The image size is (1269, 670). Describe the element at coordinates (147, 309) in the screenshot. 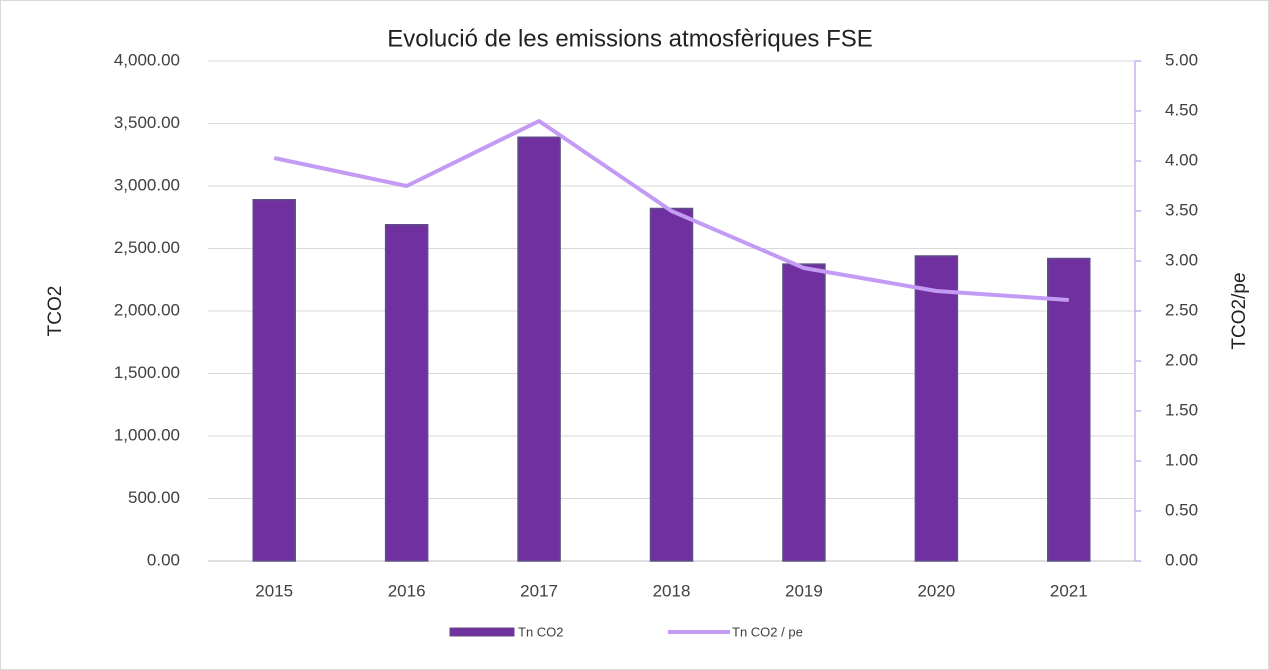

I see `y-tick-label: 2,000.00` at that location.